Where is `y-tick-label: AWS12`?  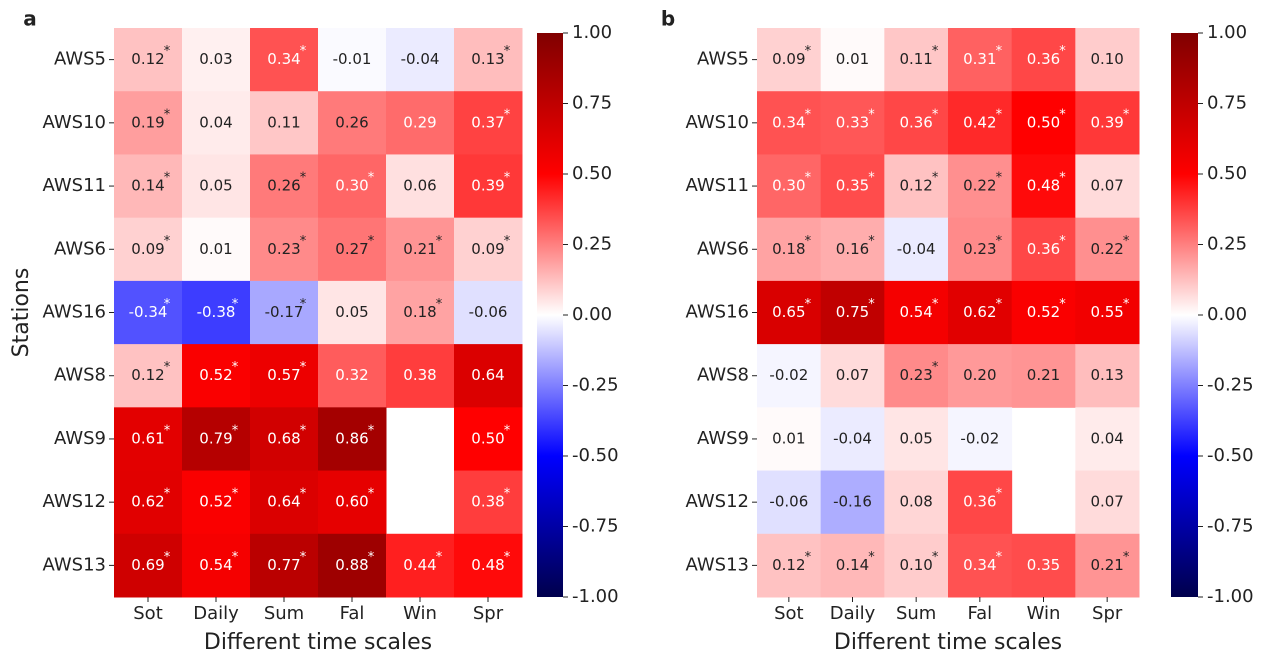
y-tick-label: AWS12 is located at coordinates (74, 501).